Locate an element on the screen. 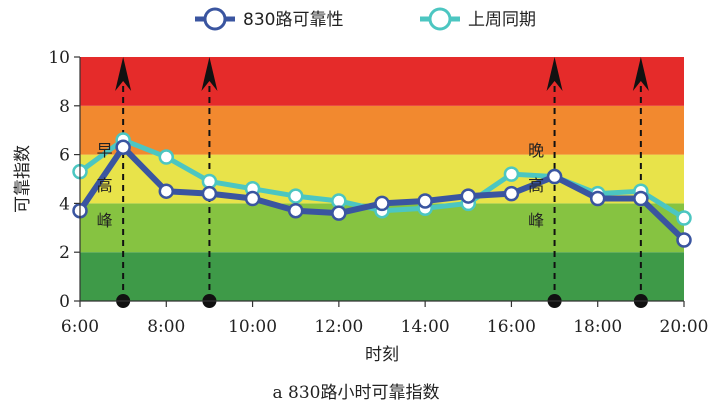 Image resolution: width=719 pixels, height=409 pixels. legend-item-1: 上周同期 is located at coordinates (478, 19).